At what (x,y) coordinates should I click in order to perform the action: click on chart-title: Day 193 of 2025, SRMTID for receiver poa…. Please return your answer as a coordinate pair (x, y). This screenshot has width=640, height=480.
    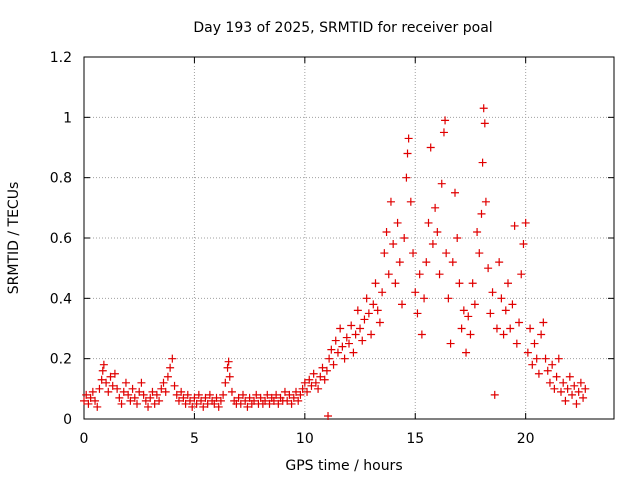
    Looking at the image, I should click on (342, 28).